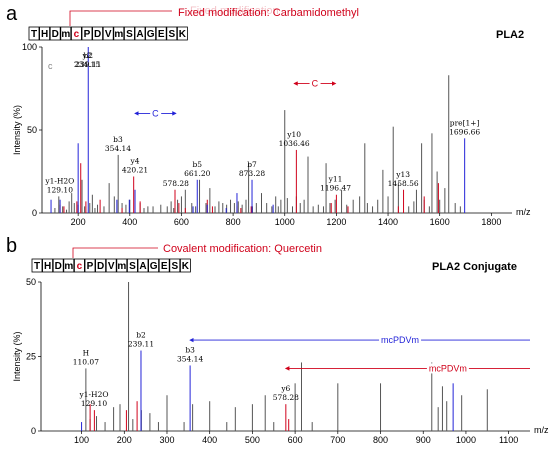 Image resolution: width=550 pixels, height=452 pixels. Describe the element at coordinates (335, 179) in the screenshot. I see `fragment-label: y11` at that location.